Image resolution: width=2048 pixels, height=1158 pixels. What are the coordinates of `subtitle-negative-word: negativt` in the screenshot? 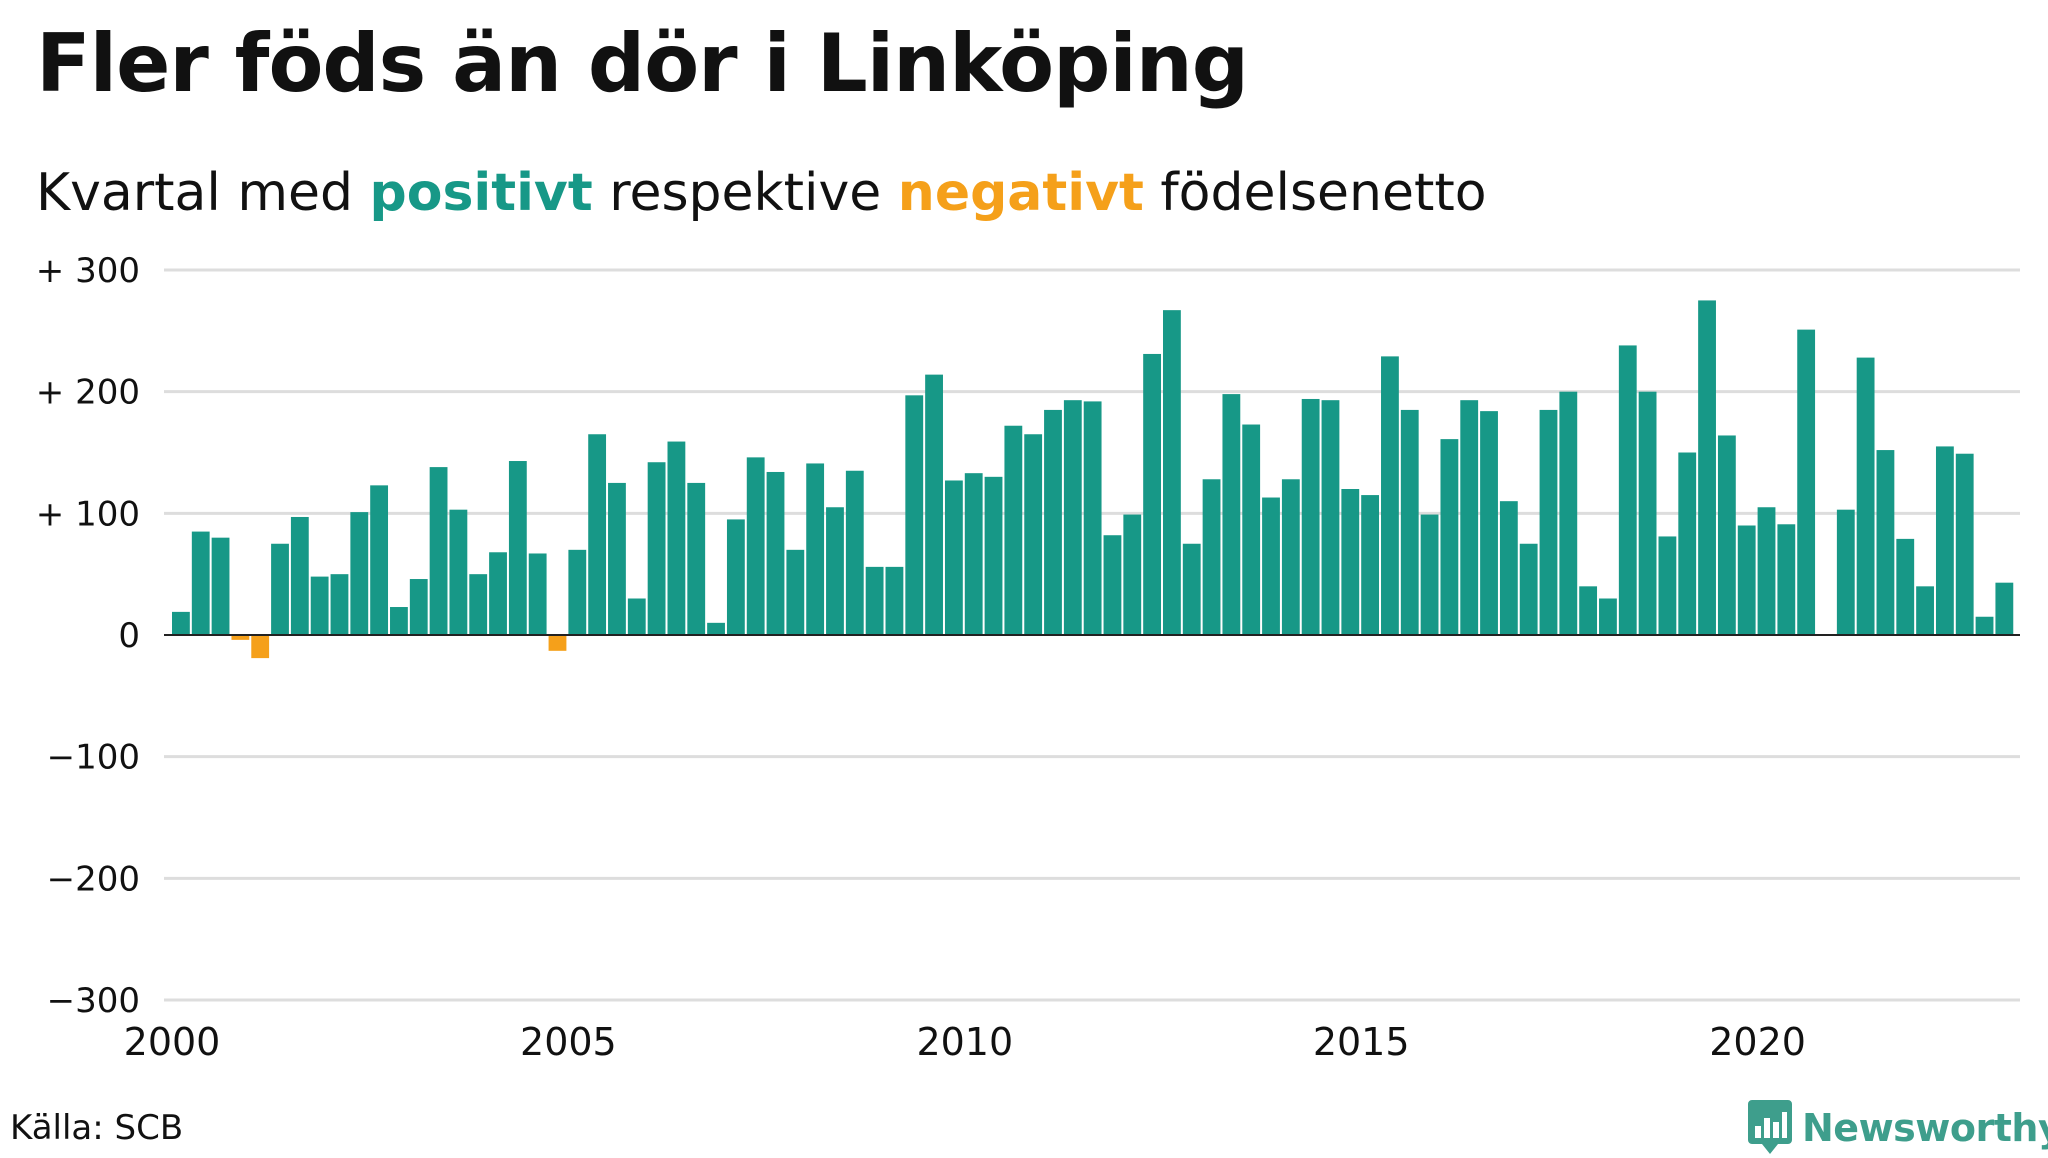 It's located at (1020, 193).